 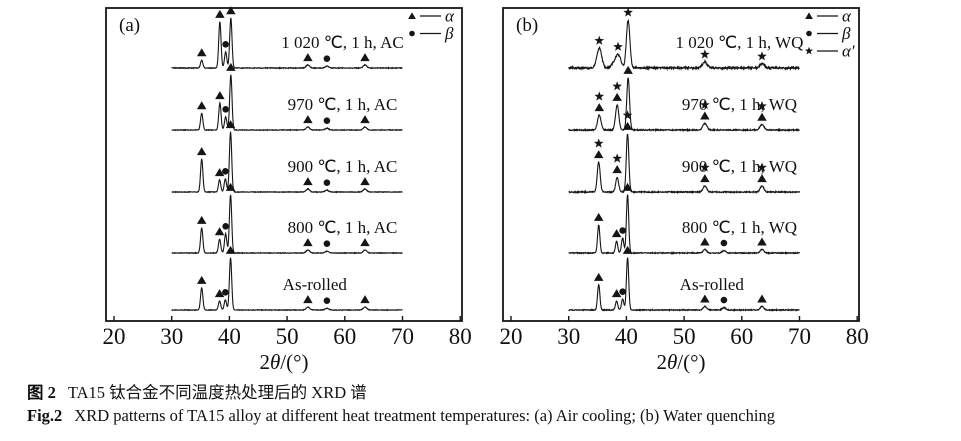 What do you see at coordinates (343, 104) in the screenshot?
I see `series-label: 970 ℃, 1 h, AC` at bounding box center [343, 104].